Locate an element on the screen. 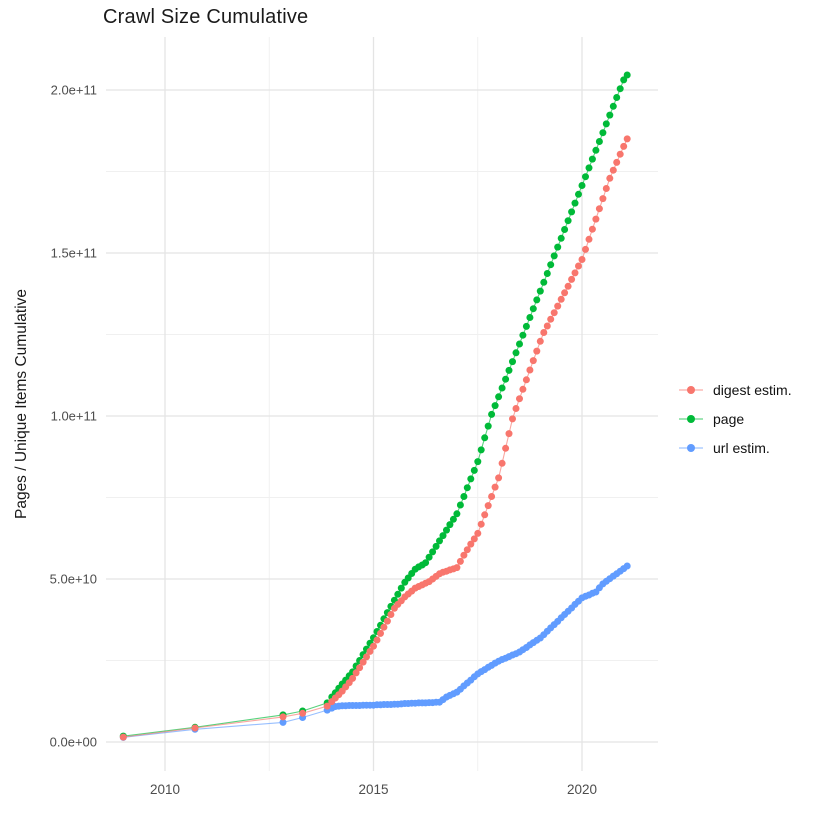  y-tick-label: 5.0e+10 is located at coordinates (73, 579).